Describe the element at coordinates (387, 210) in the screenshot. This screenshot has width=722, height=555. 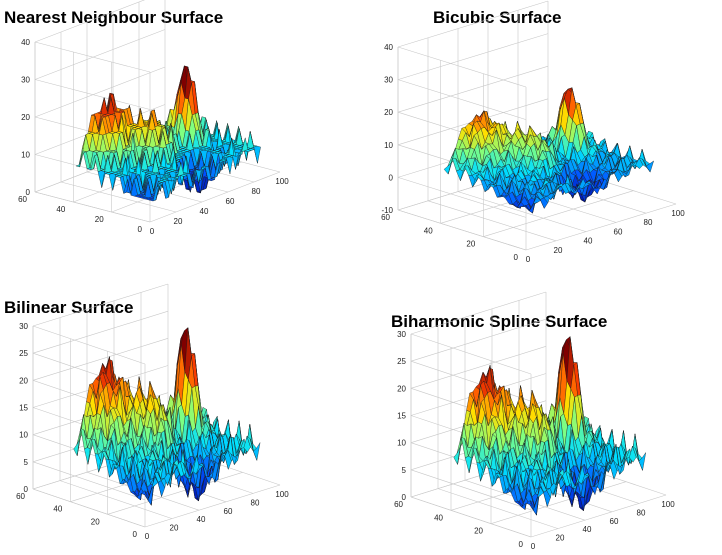
I see `z-tick-label: -10` at that location.